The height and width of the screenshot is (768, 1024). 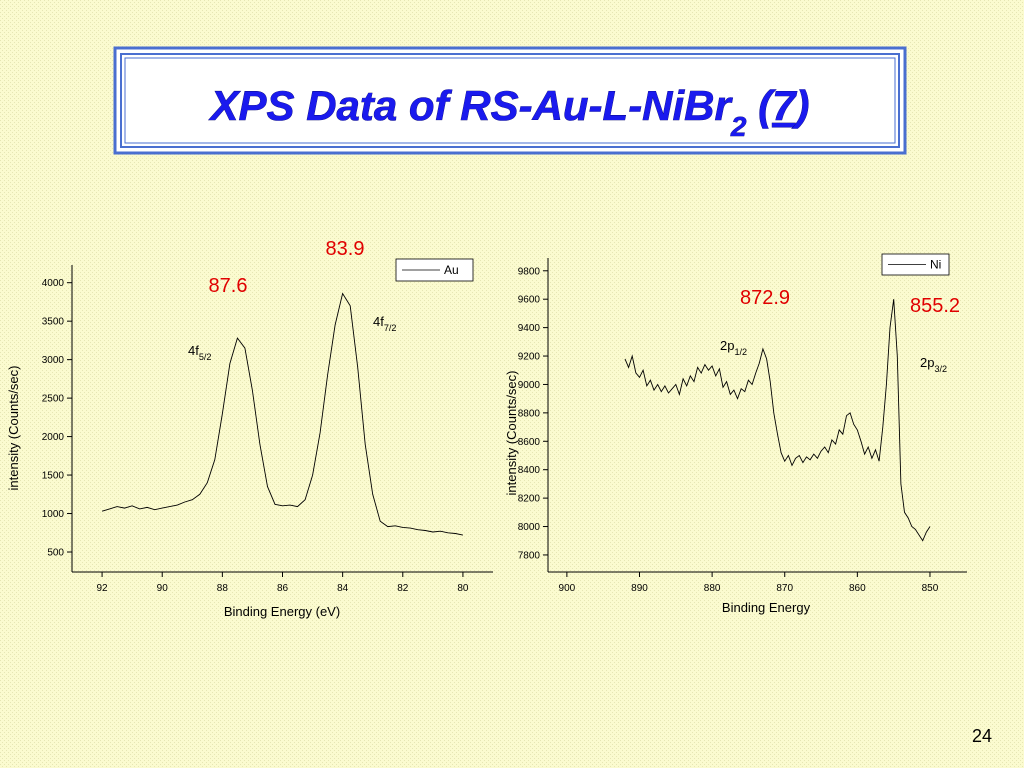 I want to click on page-number: 24, so click(x=982, y=736).